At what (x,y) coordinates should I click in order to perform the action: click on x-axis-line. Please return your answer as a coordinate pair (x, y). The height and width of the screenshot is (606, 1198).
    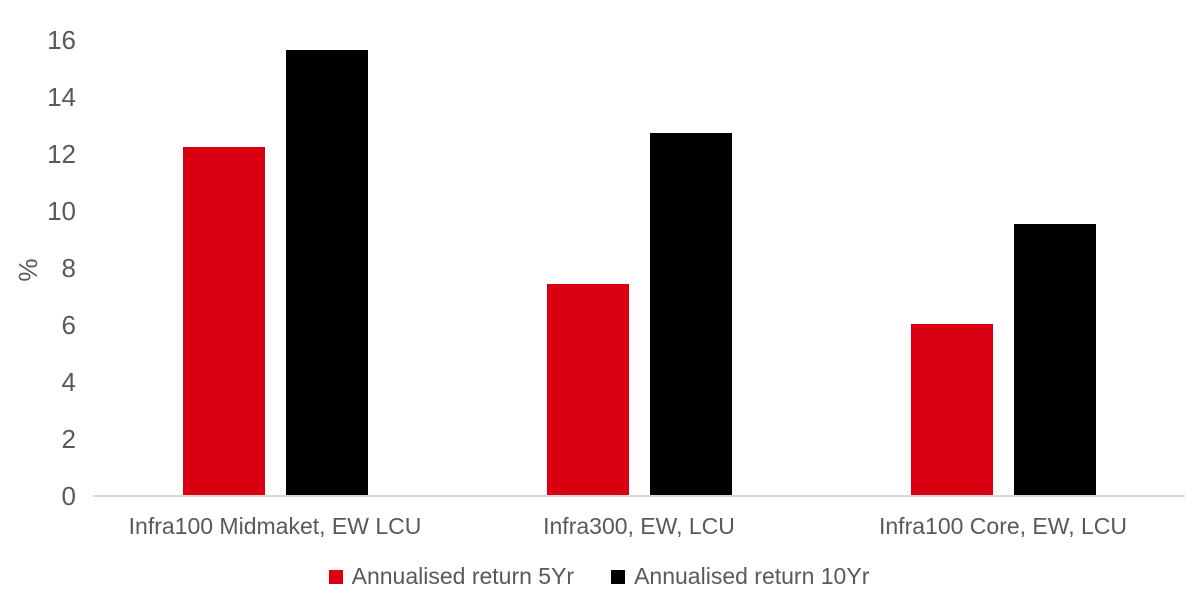
    Looking at the image, I should click on (639, 496).